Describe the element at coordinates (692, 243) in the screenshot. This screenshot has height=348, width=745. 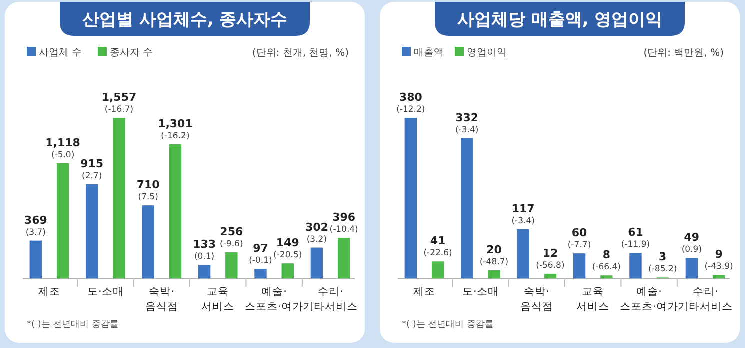
I see `data-label: 49 (0.9)` at that location.